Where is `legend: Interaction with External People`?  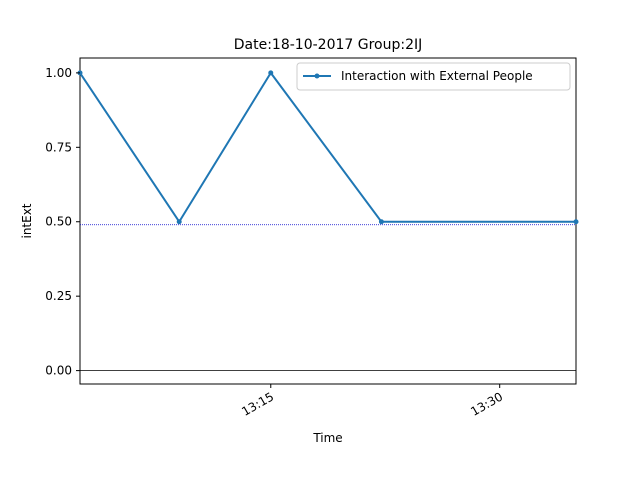
legend: Interaction with External People is located at coordinates (433, 76).